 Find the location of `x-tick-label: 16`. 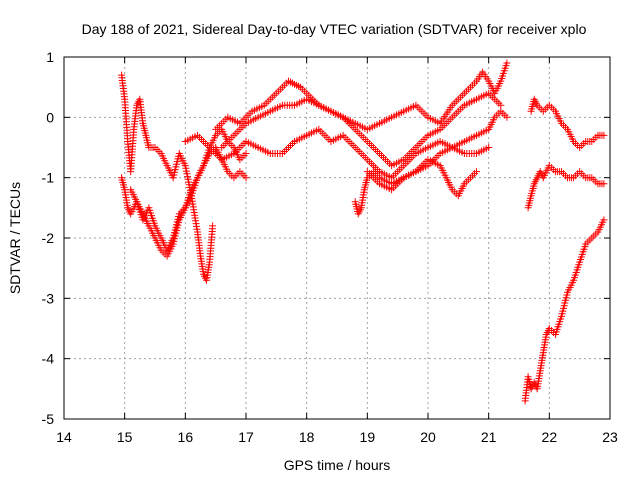

x-tick-label: 16 is located at coordinates (186, 437).